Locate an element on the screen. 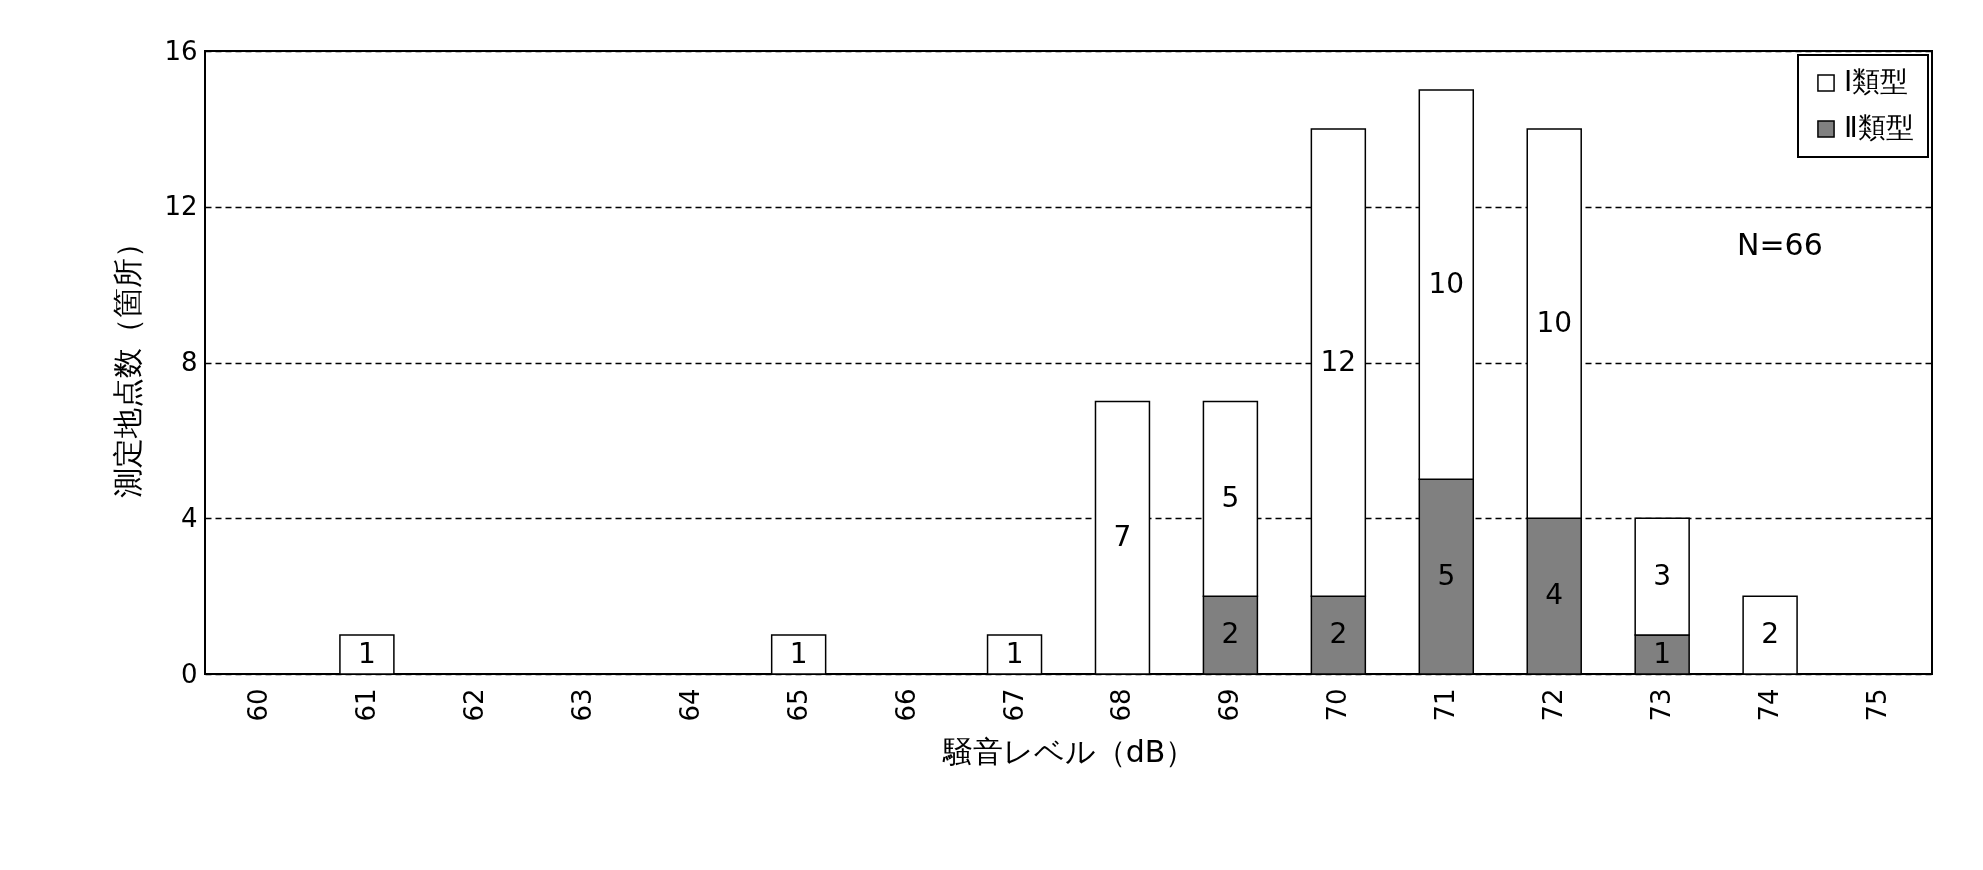 Image resolution: width=1983 pixels, height=870 pixels. legend-label: Ⅱ類型 is located at coordinates (1879, 127).